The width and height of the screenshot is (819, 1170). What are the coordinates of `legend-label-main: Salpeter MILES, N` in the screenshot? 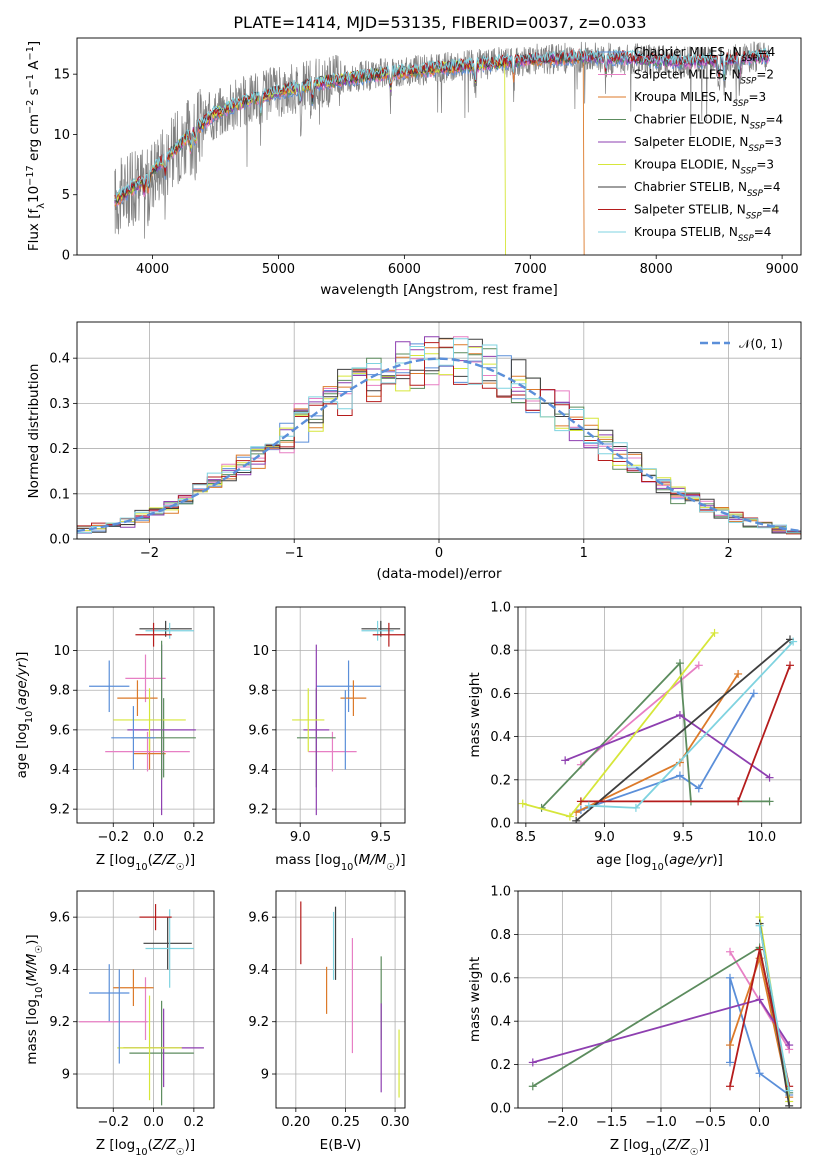 It's located at (687, 75).